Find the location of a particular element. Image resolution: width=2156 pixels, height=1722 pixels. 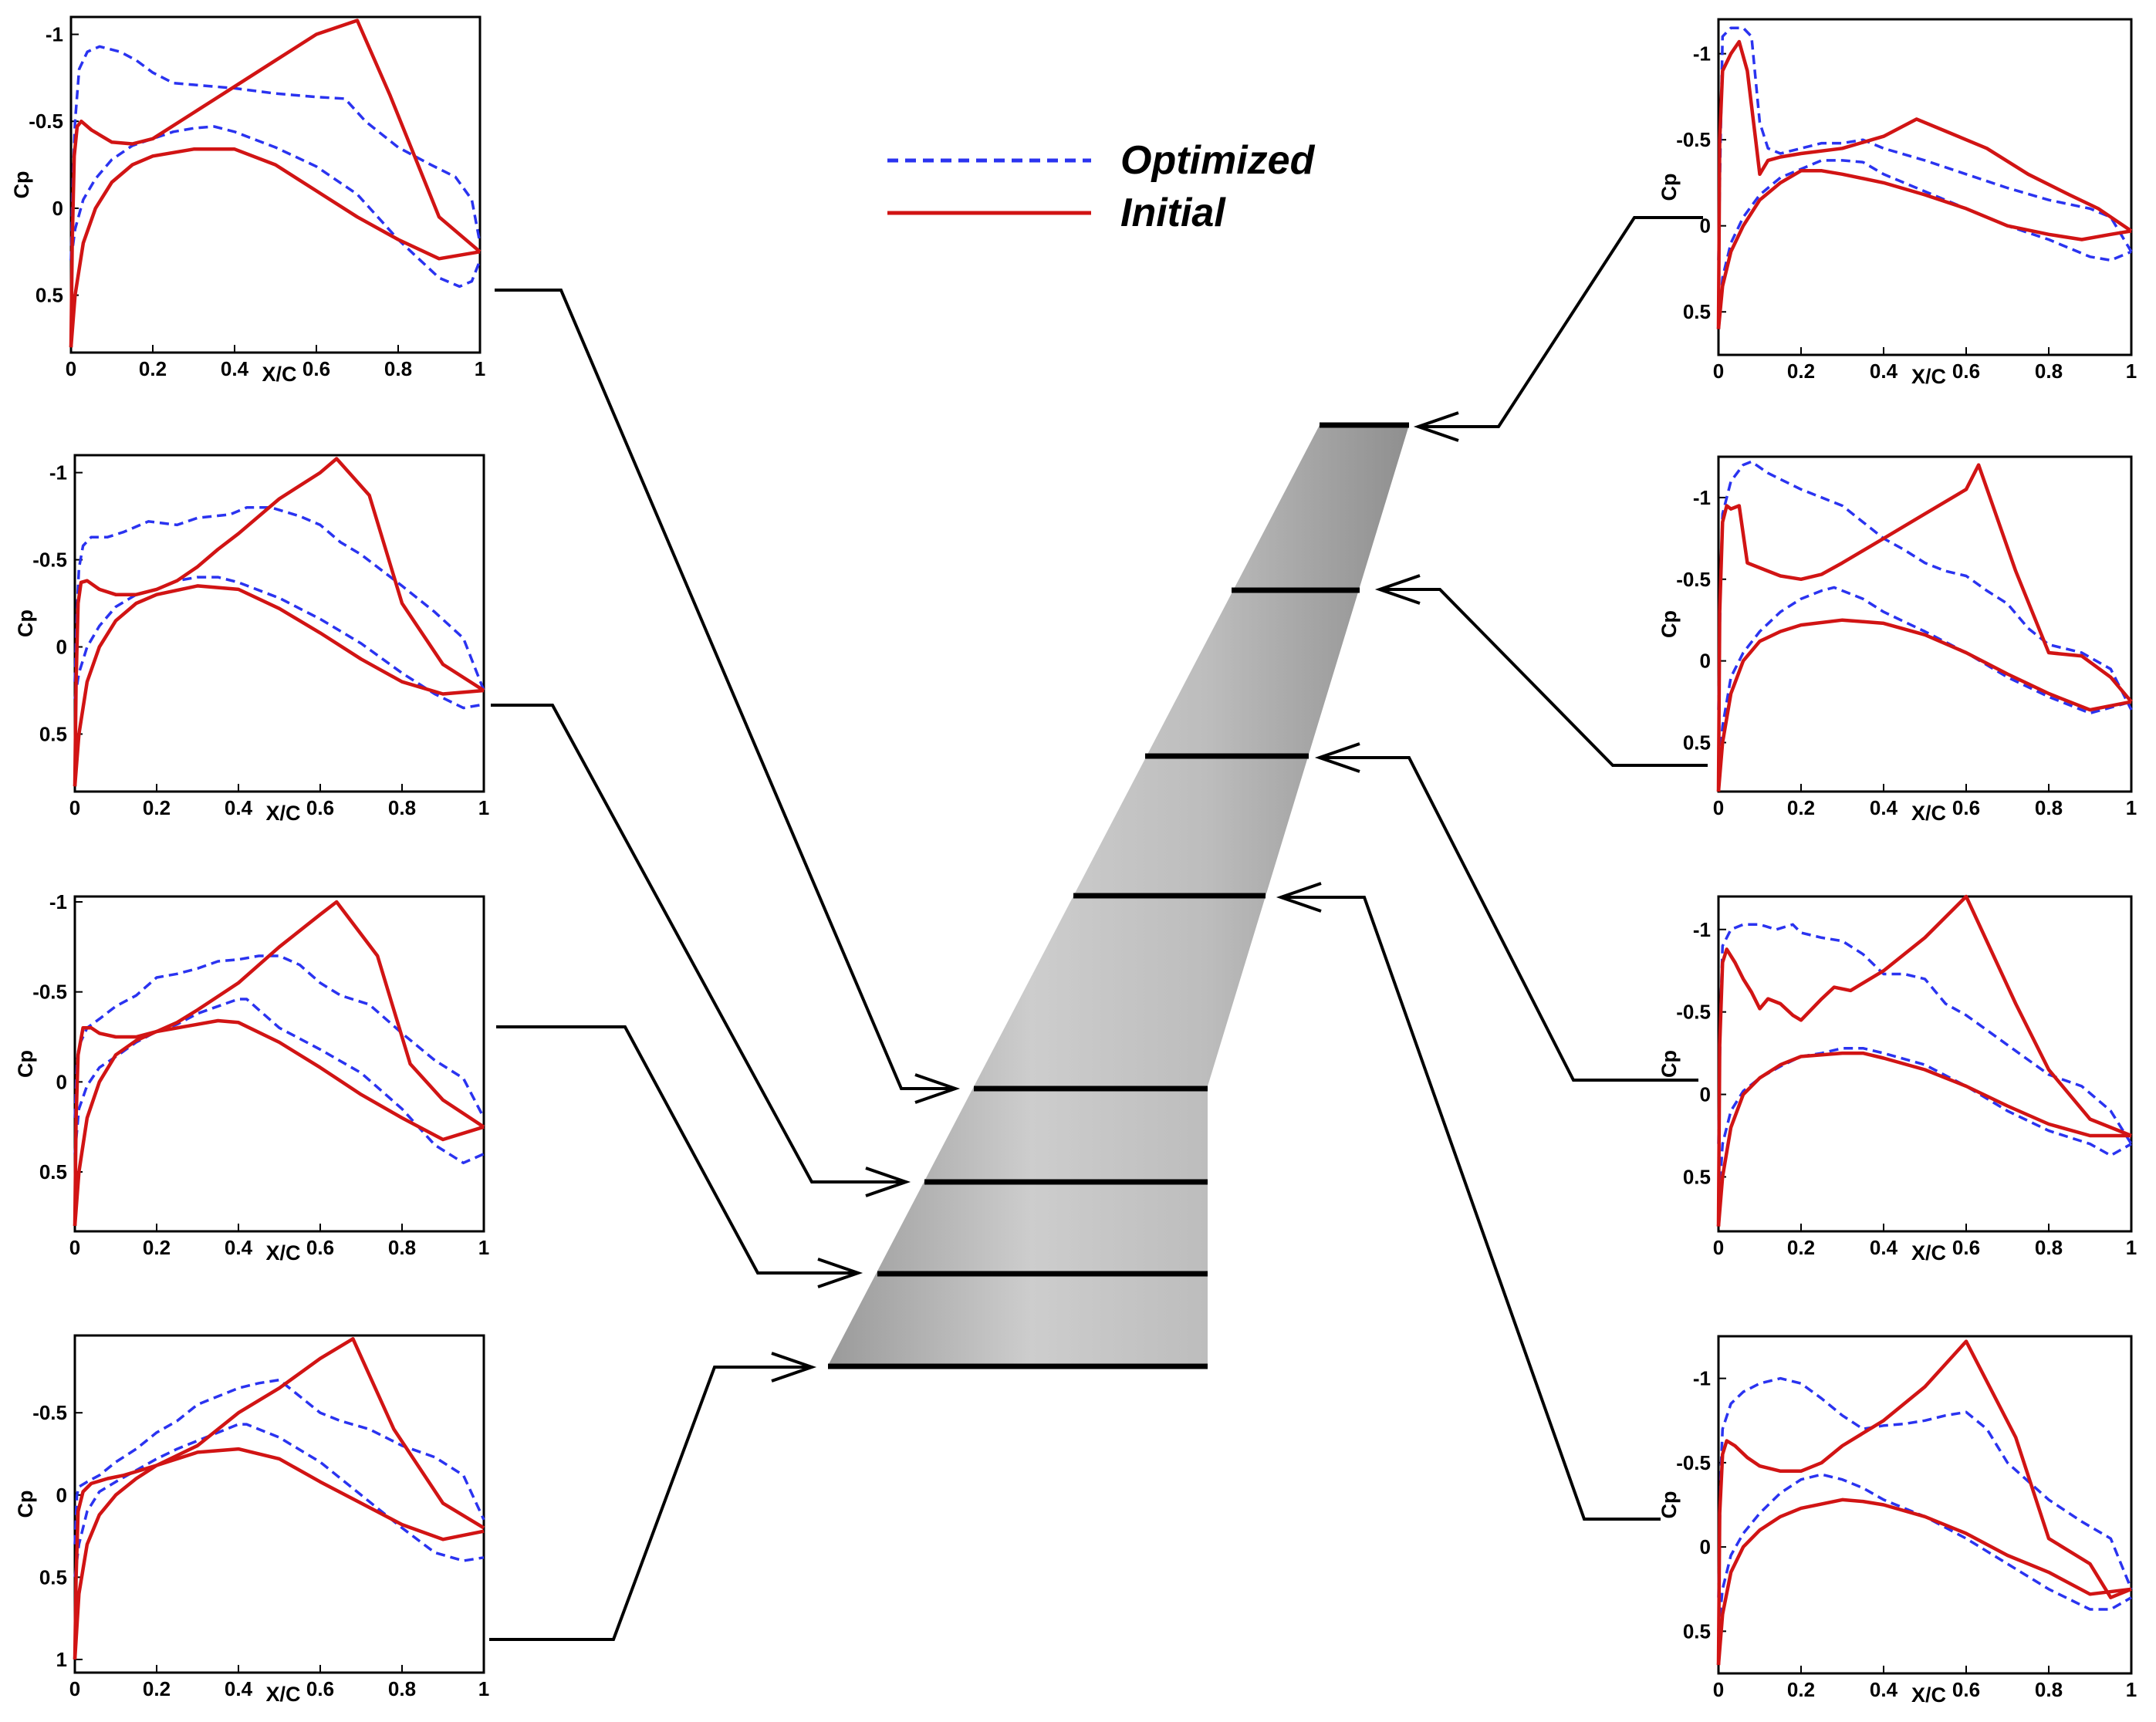

cp-panel-r4: 0 0.2 0.4 0.6 0.8 1 -1 -0.5 0 0.5 X/C Cp is located at coordinates (1897, 1521).